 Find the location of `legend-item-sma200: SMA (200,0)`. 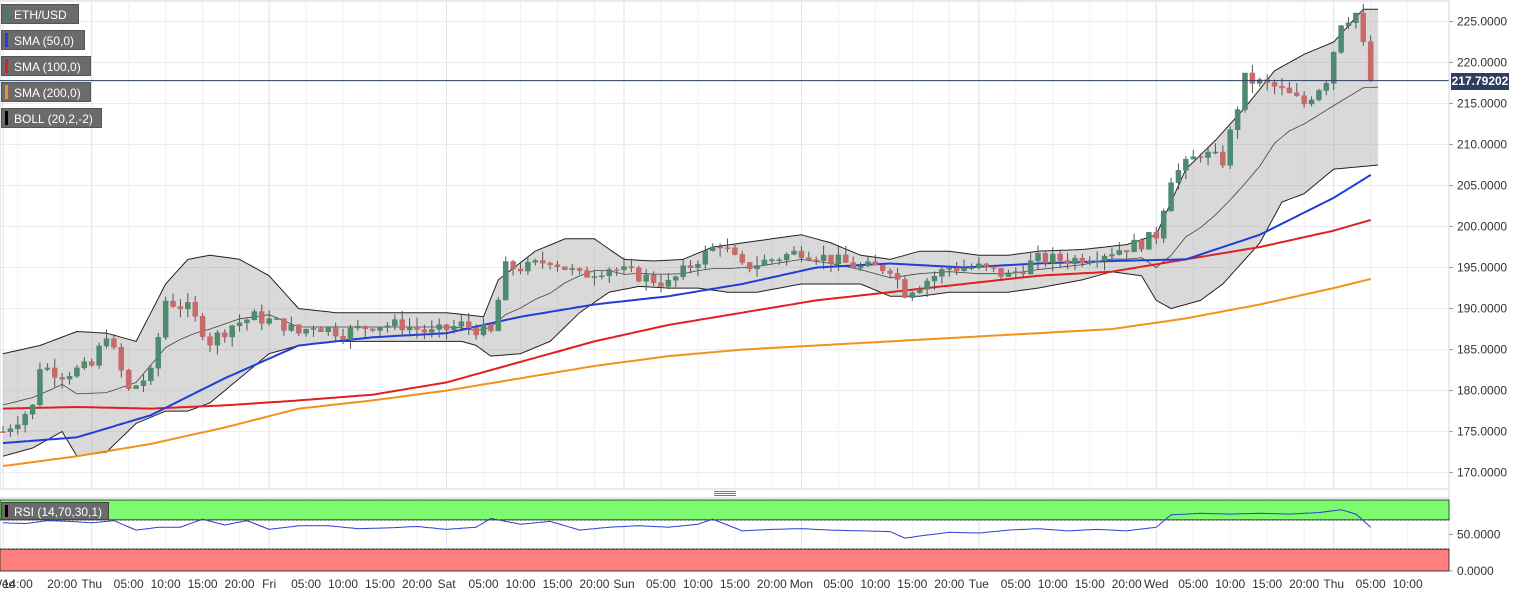

legend-item-sma200: SMA (200,0) is located at coordinates (46, 92).